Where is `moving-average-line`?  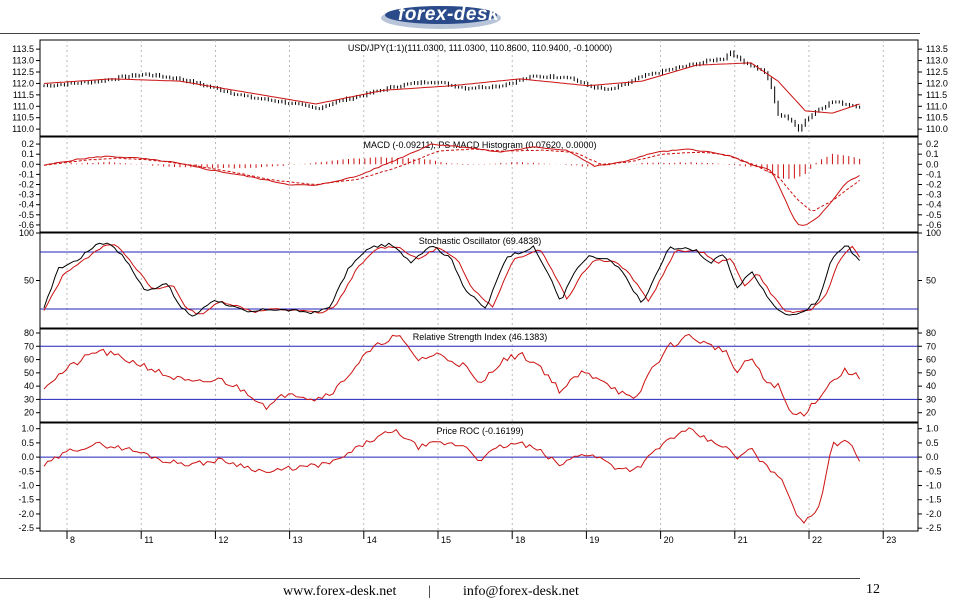 moving-average-line is located at coordinates (451, 88).